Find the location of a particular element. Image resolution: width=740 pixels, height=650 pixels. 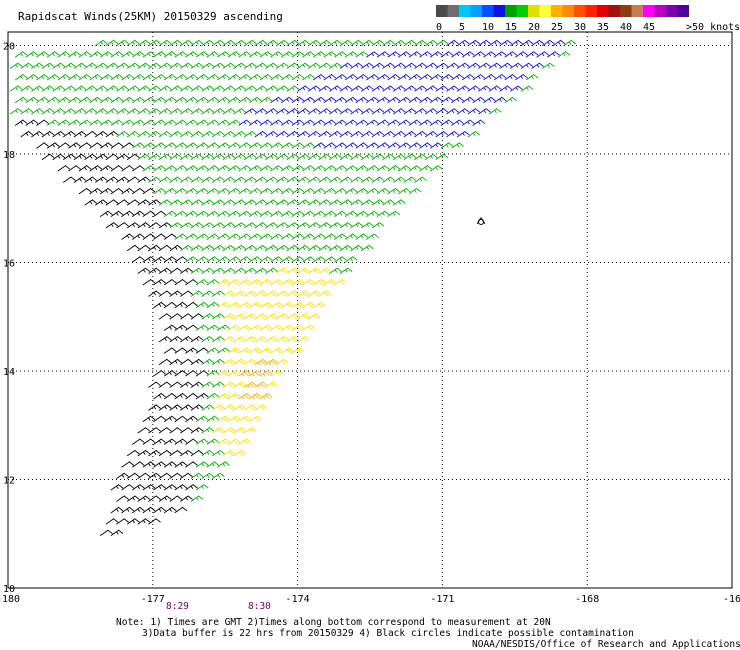

time-mark-1: 8:30 is located at coordinates (259, 606).